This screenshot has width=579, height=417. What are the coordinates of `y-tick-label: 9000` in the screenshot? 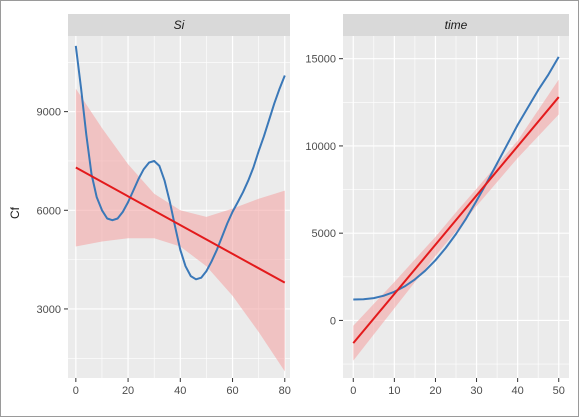 It's located at (49, 113).